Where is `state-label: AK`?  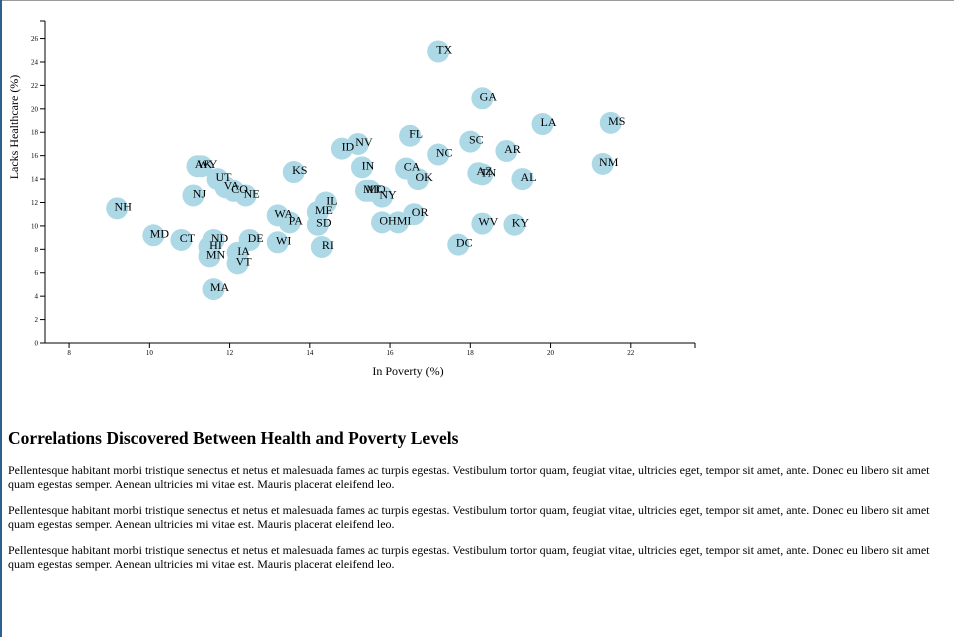
state-label: AK is located at coordinates (204, 164).